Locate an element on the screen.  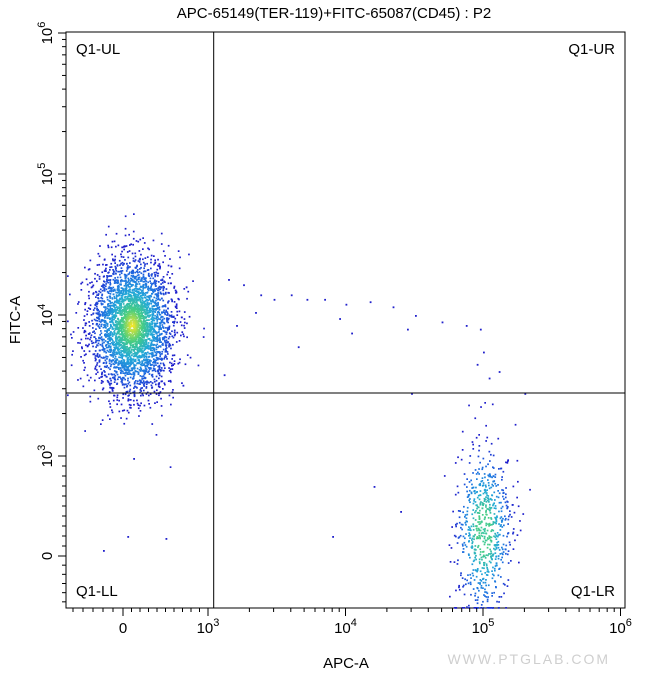
scatter-point is located at coordinates (352, 333).